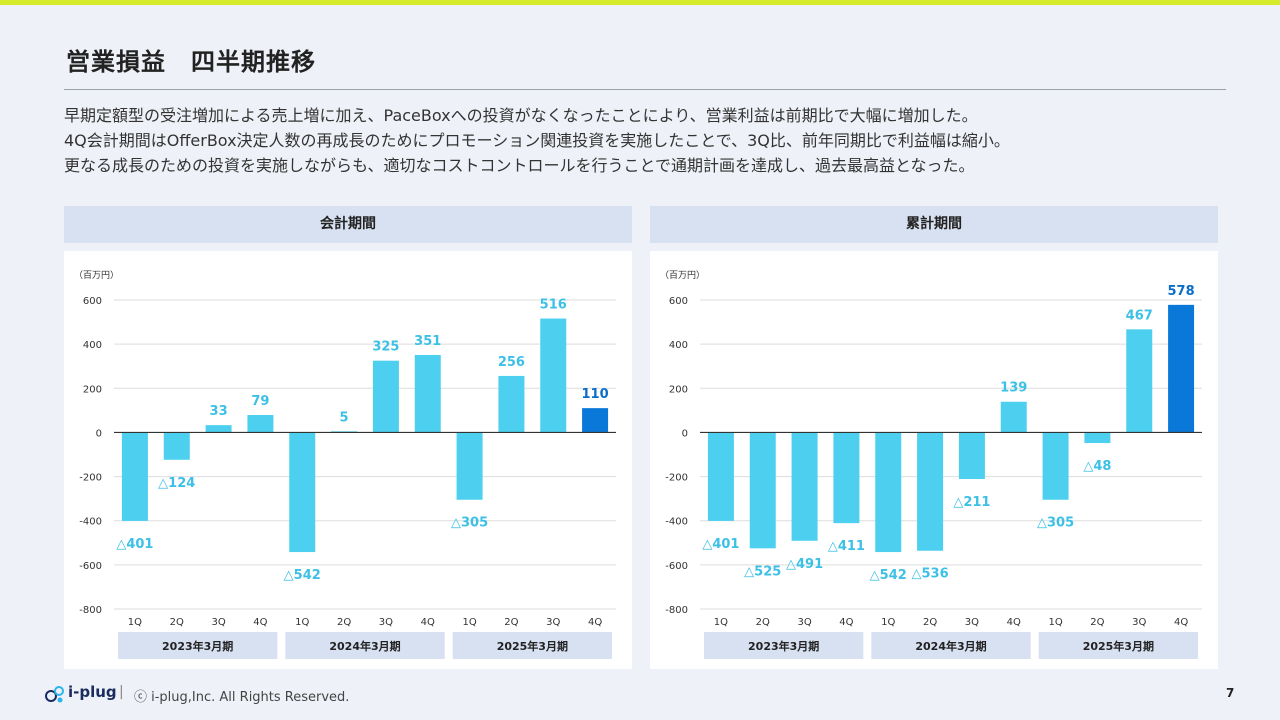 This screenshot has height=720, width=1280. What do you see at coordinates (762, 571) in the screenshot?
I see `data-label: △525` at bounding box center [762, 571].